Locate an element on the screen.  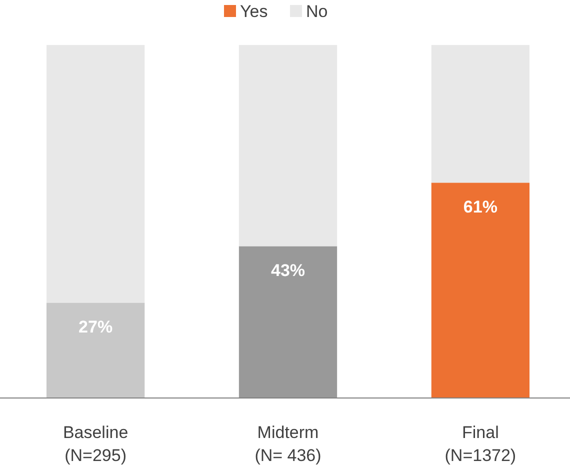
legend-label: No is located at coordinates (317, 11).